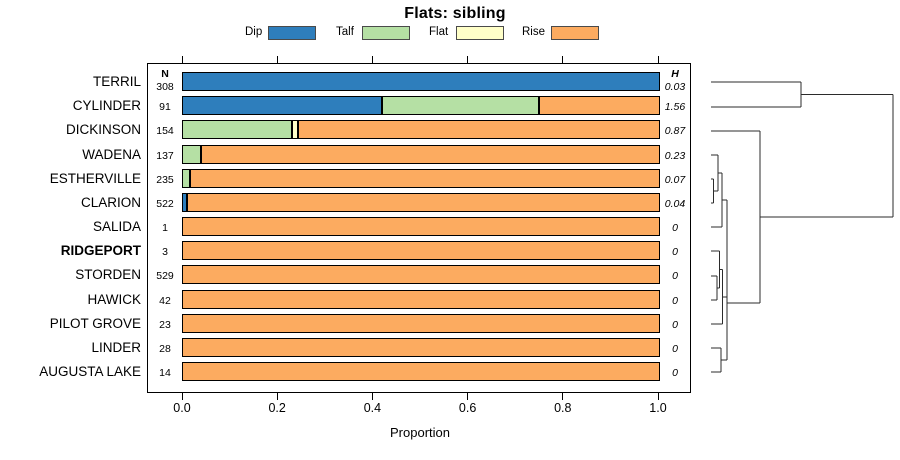 This screenshot has width=900, height=460. Describe the element at coordinates (106, 106) in the screenshot. I see `row-label-cylinder: CYLINDER` at that location.